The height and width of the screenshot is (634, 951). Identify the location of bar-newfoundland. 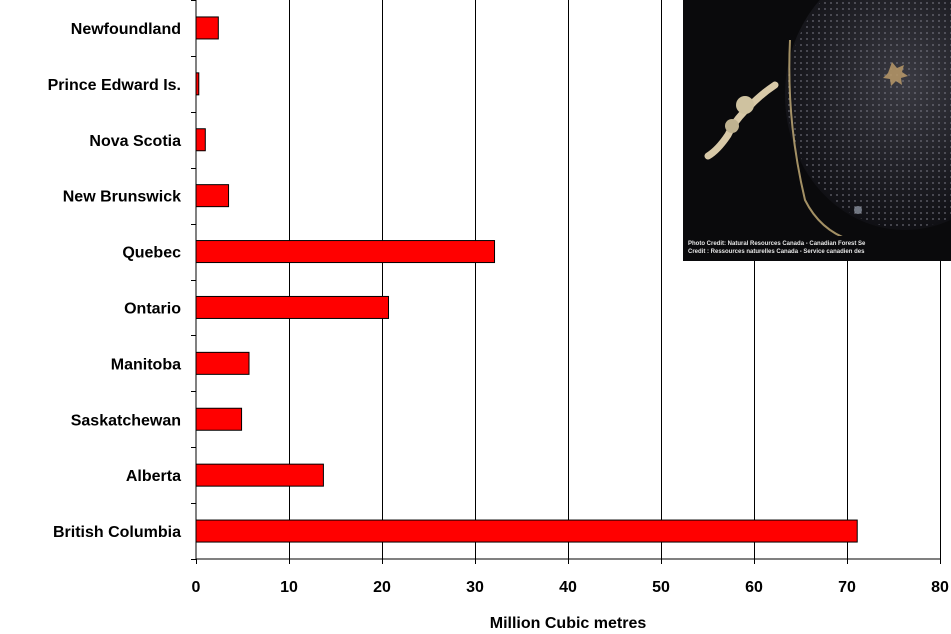
(207, 28).